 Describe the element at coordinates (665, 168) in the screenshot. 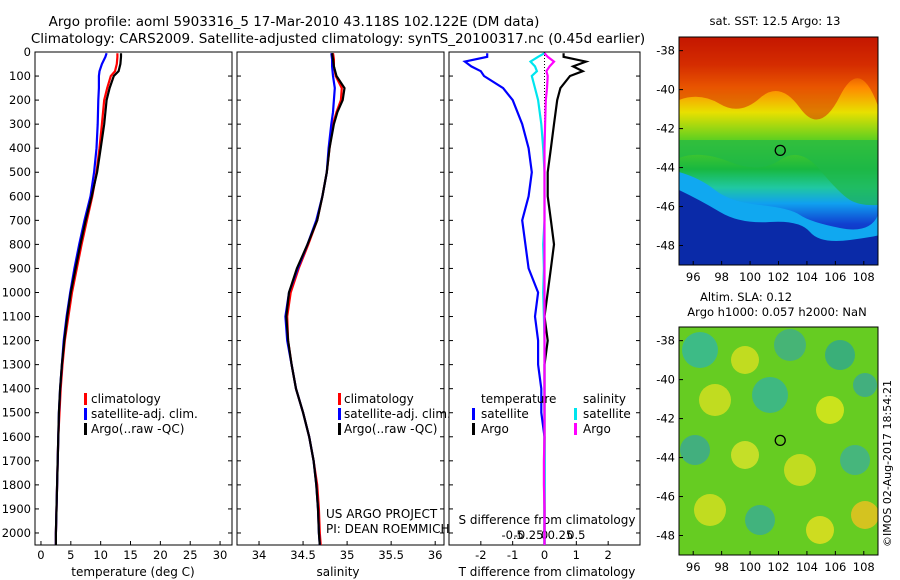

I see `map-y-tick-label: -44` at that location.